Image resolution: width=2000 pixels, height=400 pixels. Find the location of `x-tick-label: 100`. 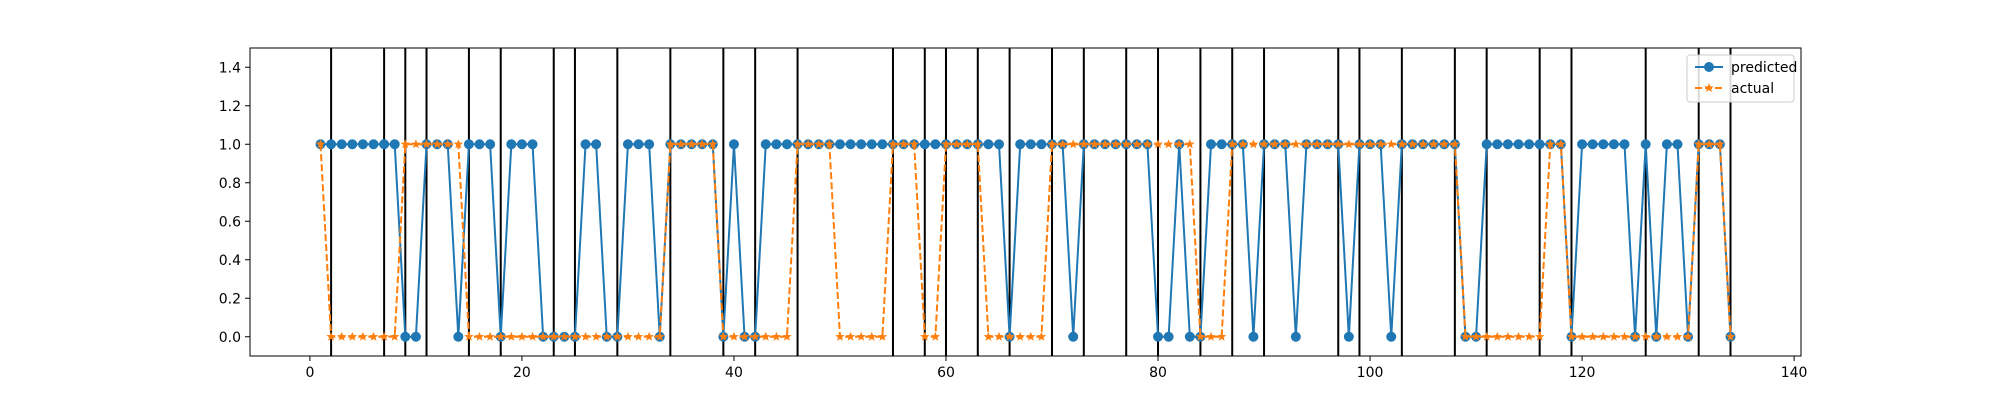

x-tick-label: 100 is located at coordinates (1370, 373).